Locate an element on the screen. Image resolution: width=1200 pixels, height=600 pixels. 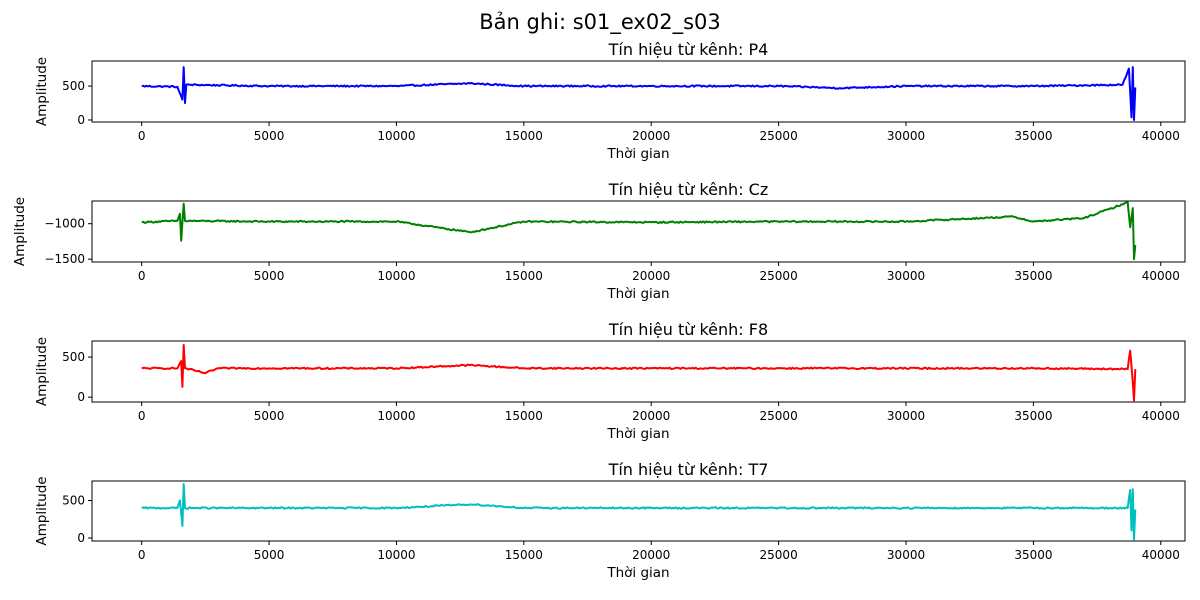
subplot-title: Tín hiệu từ kênh: F8 is located at coordinates (688, 329).